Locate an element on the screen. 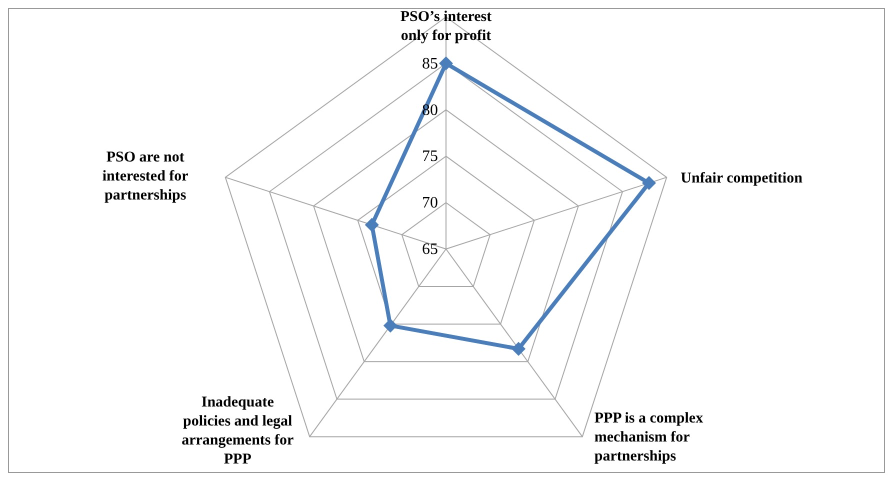 The height and width of the screenshot is (481, 893). y-tick-label: 65 is located at coordinates (430, 249).